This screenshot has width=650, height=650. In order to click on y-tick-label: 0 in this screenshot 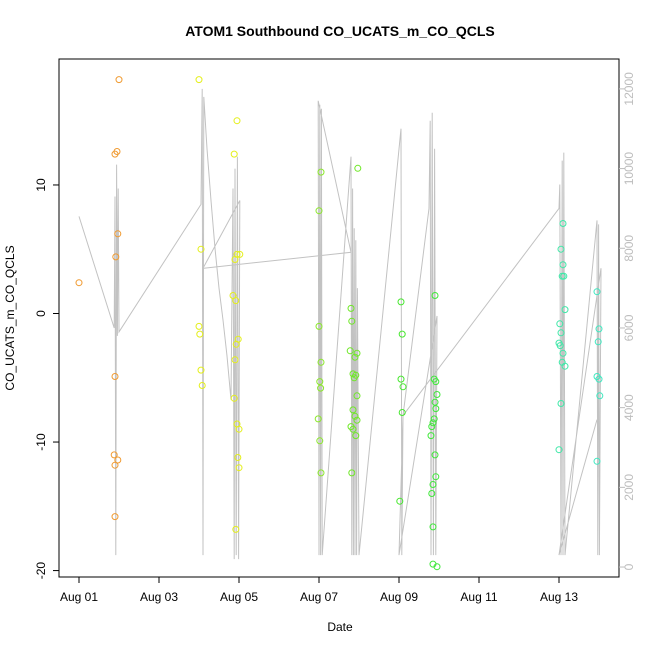, I will do `click(41, 313)`.